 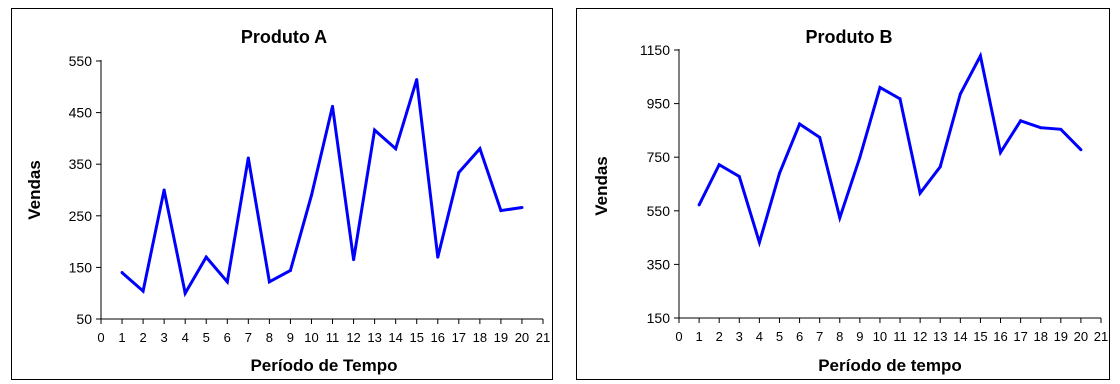 I want to click on chart-title: Produto B, so click(x=849, y=37).